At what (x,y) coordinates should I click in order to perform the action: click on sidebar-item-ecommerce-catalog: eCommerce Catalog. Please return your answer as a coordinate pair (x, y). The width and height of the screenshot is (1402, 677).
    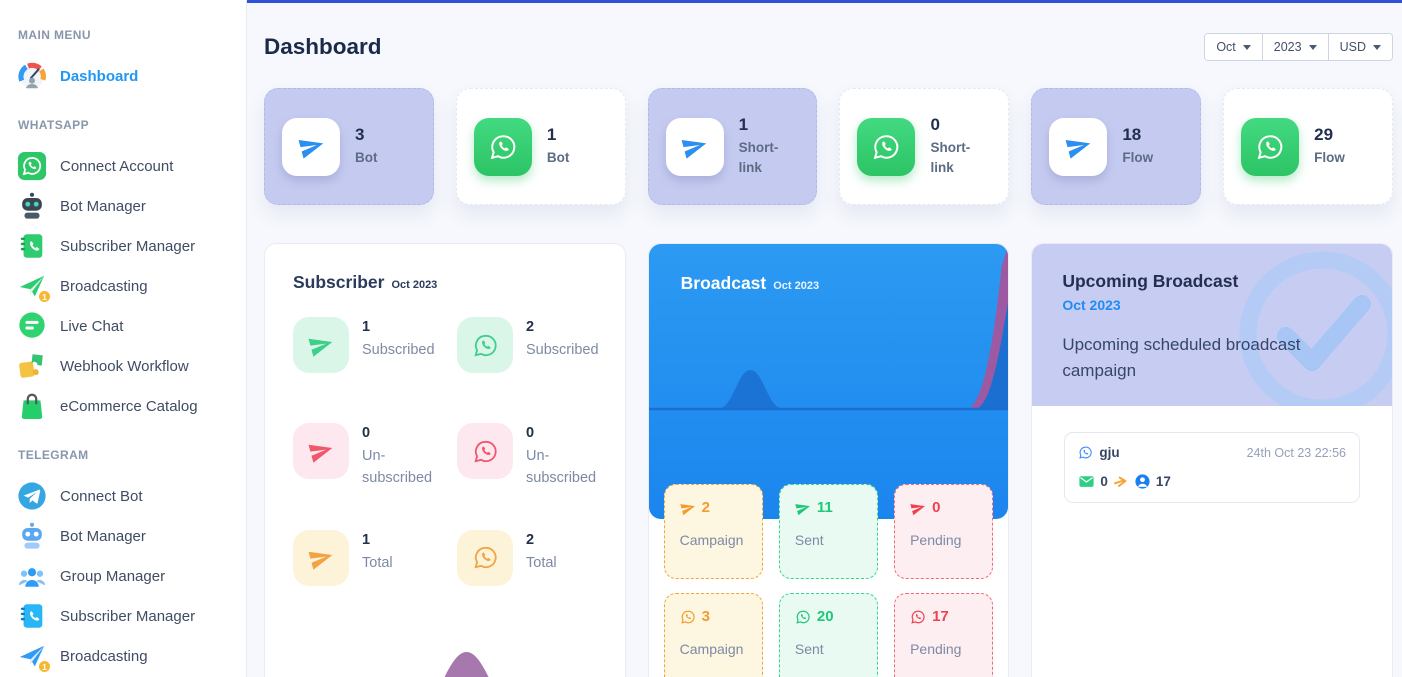
    Looking at the image, I should click on (127, 406).